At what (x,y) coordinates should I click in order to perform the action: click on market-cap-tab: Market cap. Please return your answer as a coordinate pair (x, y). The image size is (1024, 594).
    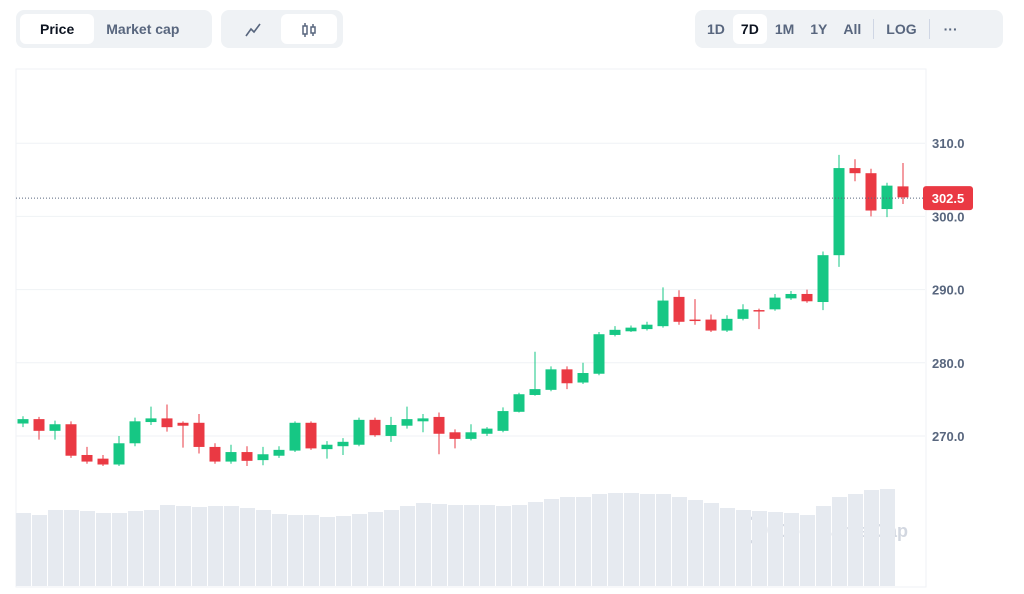
    Looking at the image, I should click on (143, 29).